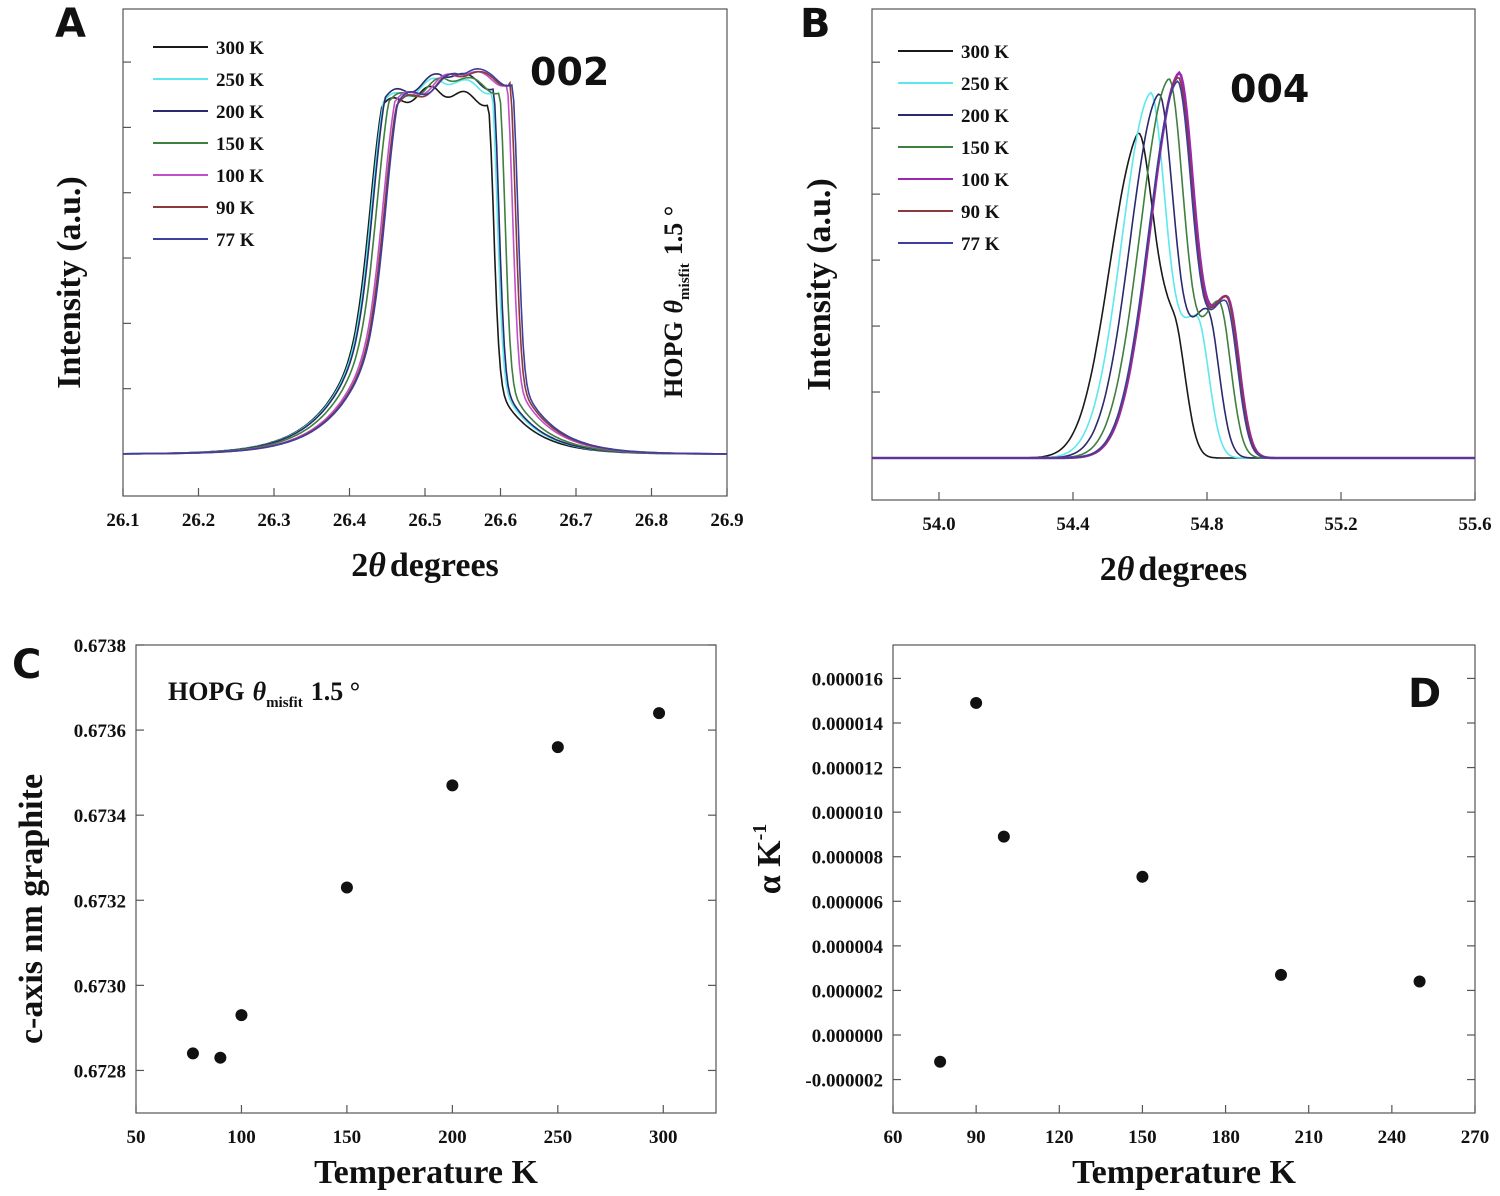  I want to click on y-tick-label: -0.000002, so click(844, 1081).